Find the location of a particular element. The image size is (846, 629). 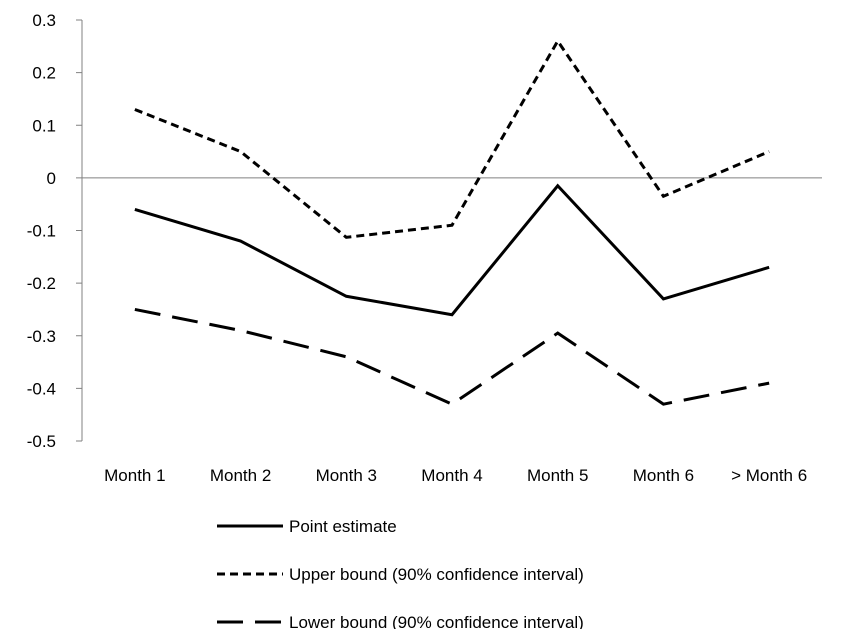

y-tick-label: -0.3 is located at coordinates (41, 336).